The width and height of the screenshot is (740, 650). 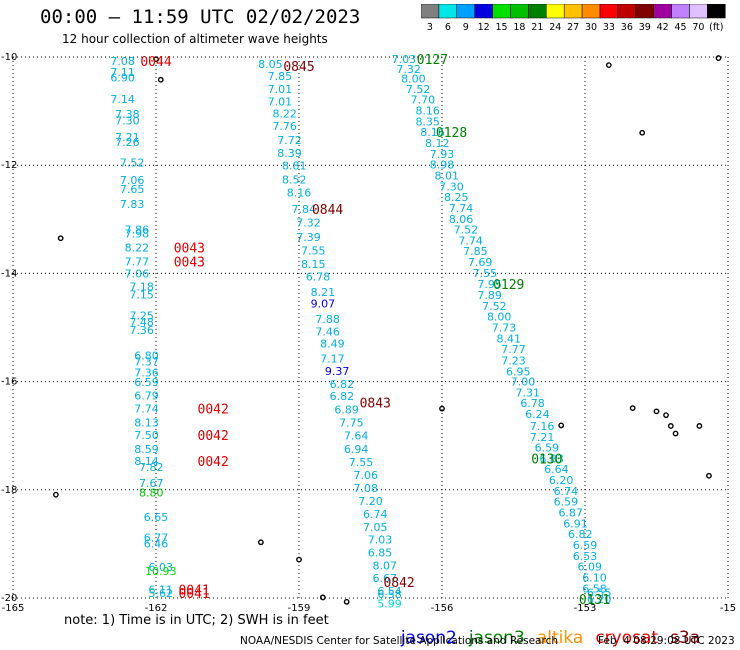 I want to click on wave-height-value: 8.00, so click(x=499, y=317).